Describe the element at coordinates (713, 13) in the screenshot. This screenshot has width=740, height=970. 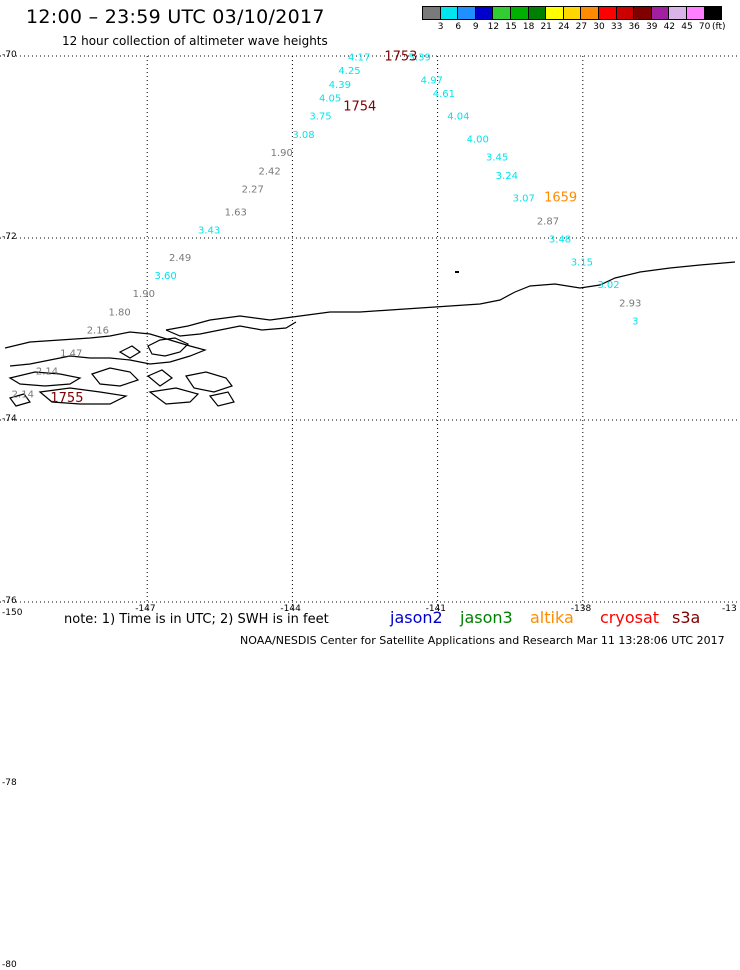
I see `legend-swatch` at that location.